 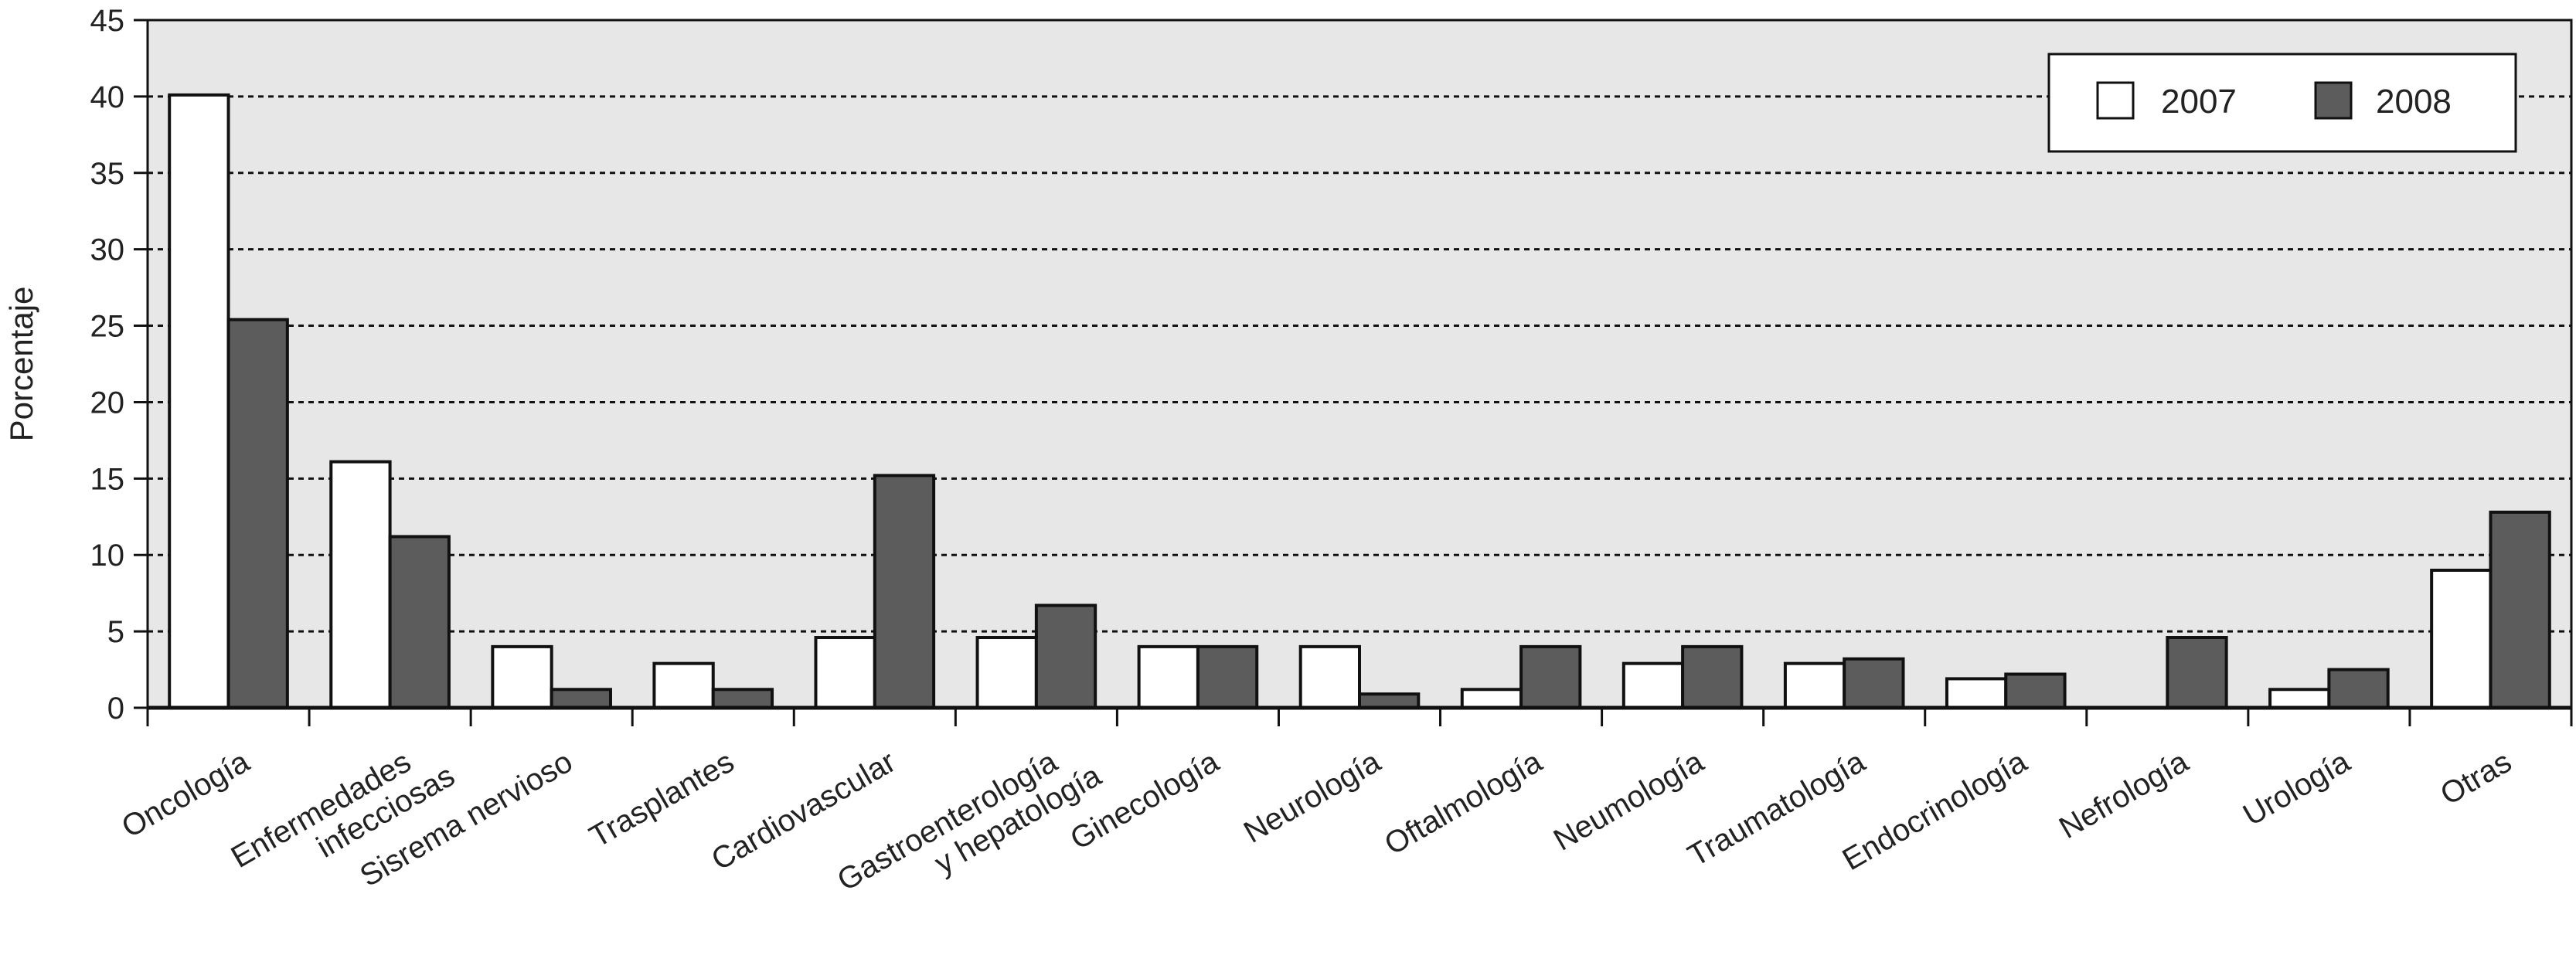 I want to click on x-tick-label-line: Neurología, so click(x=1312, y=796).